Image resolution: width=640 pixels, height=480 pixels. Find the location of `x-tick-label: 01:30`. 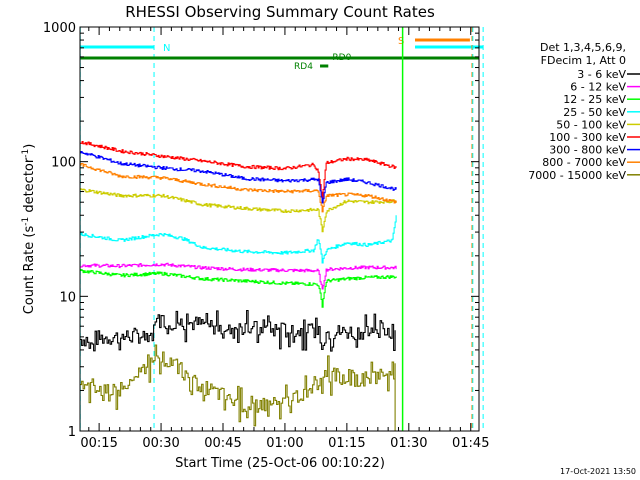

x-tick-label: 01:30 is located at coordinates (408, 443).